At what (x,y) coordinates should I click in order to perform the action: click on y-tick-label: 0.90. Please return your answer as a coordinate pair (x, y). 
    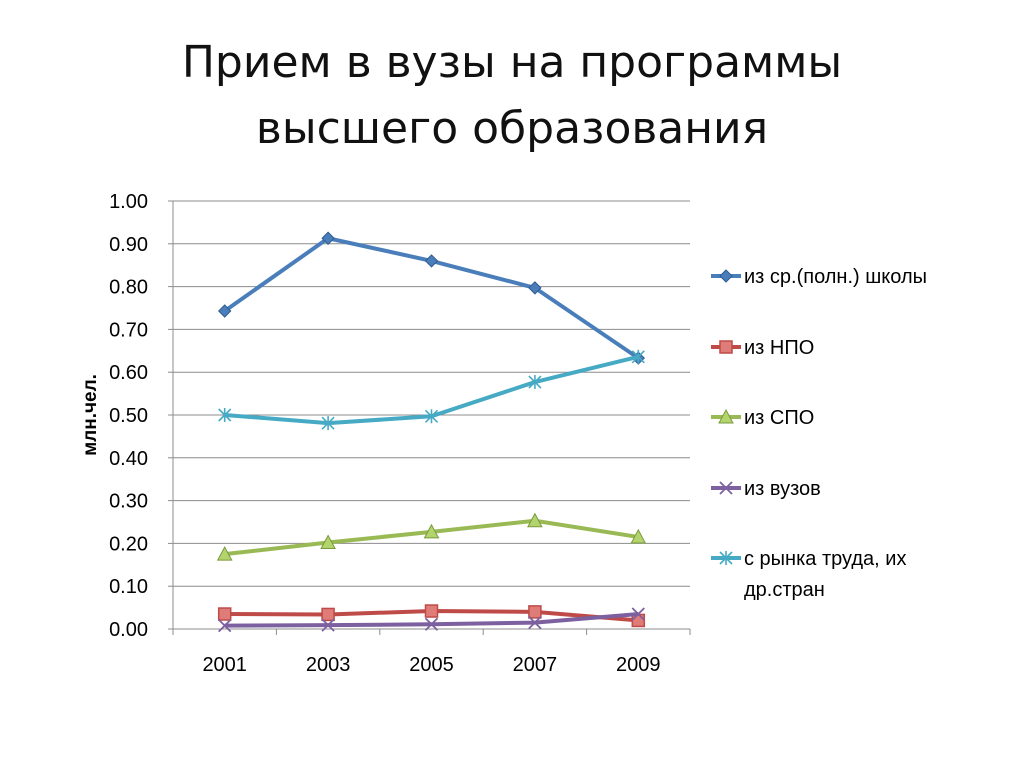
    Looking at the image, I should click on (128, 245).